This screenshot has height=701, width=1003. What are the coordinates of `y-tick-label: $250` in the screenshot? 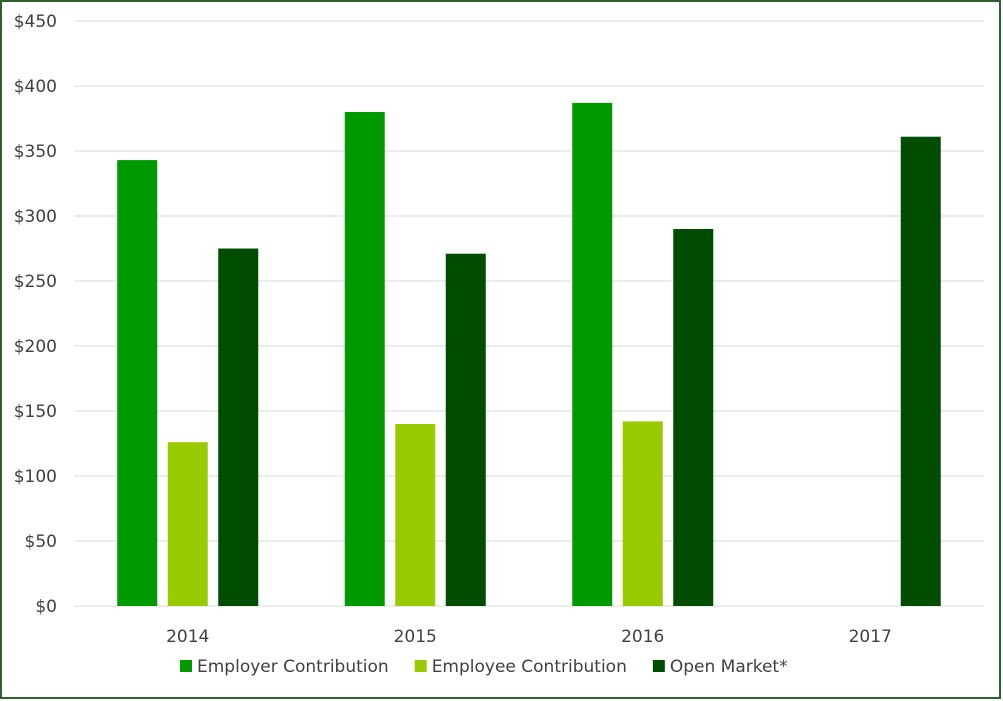 It's located at (35, 282).